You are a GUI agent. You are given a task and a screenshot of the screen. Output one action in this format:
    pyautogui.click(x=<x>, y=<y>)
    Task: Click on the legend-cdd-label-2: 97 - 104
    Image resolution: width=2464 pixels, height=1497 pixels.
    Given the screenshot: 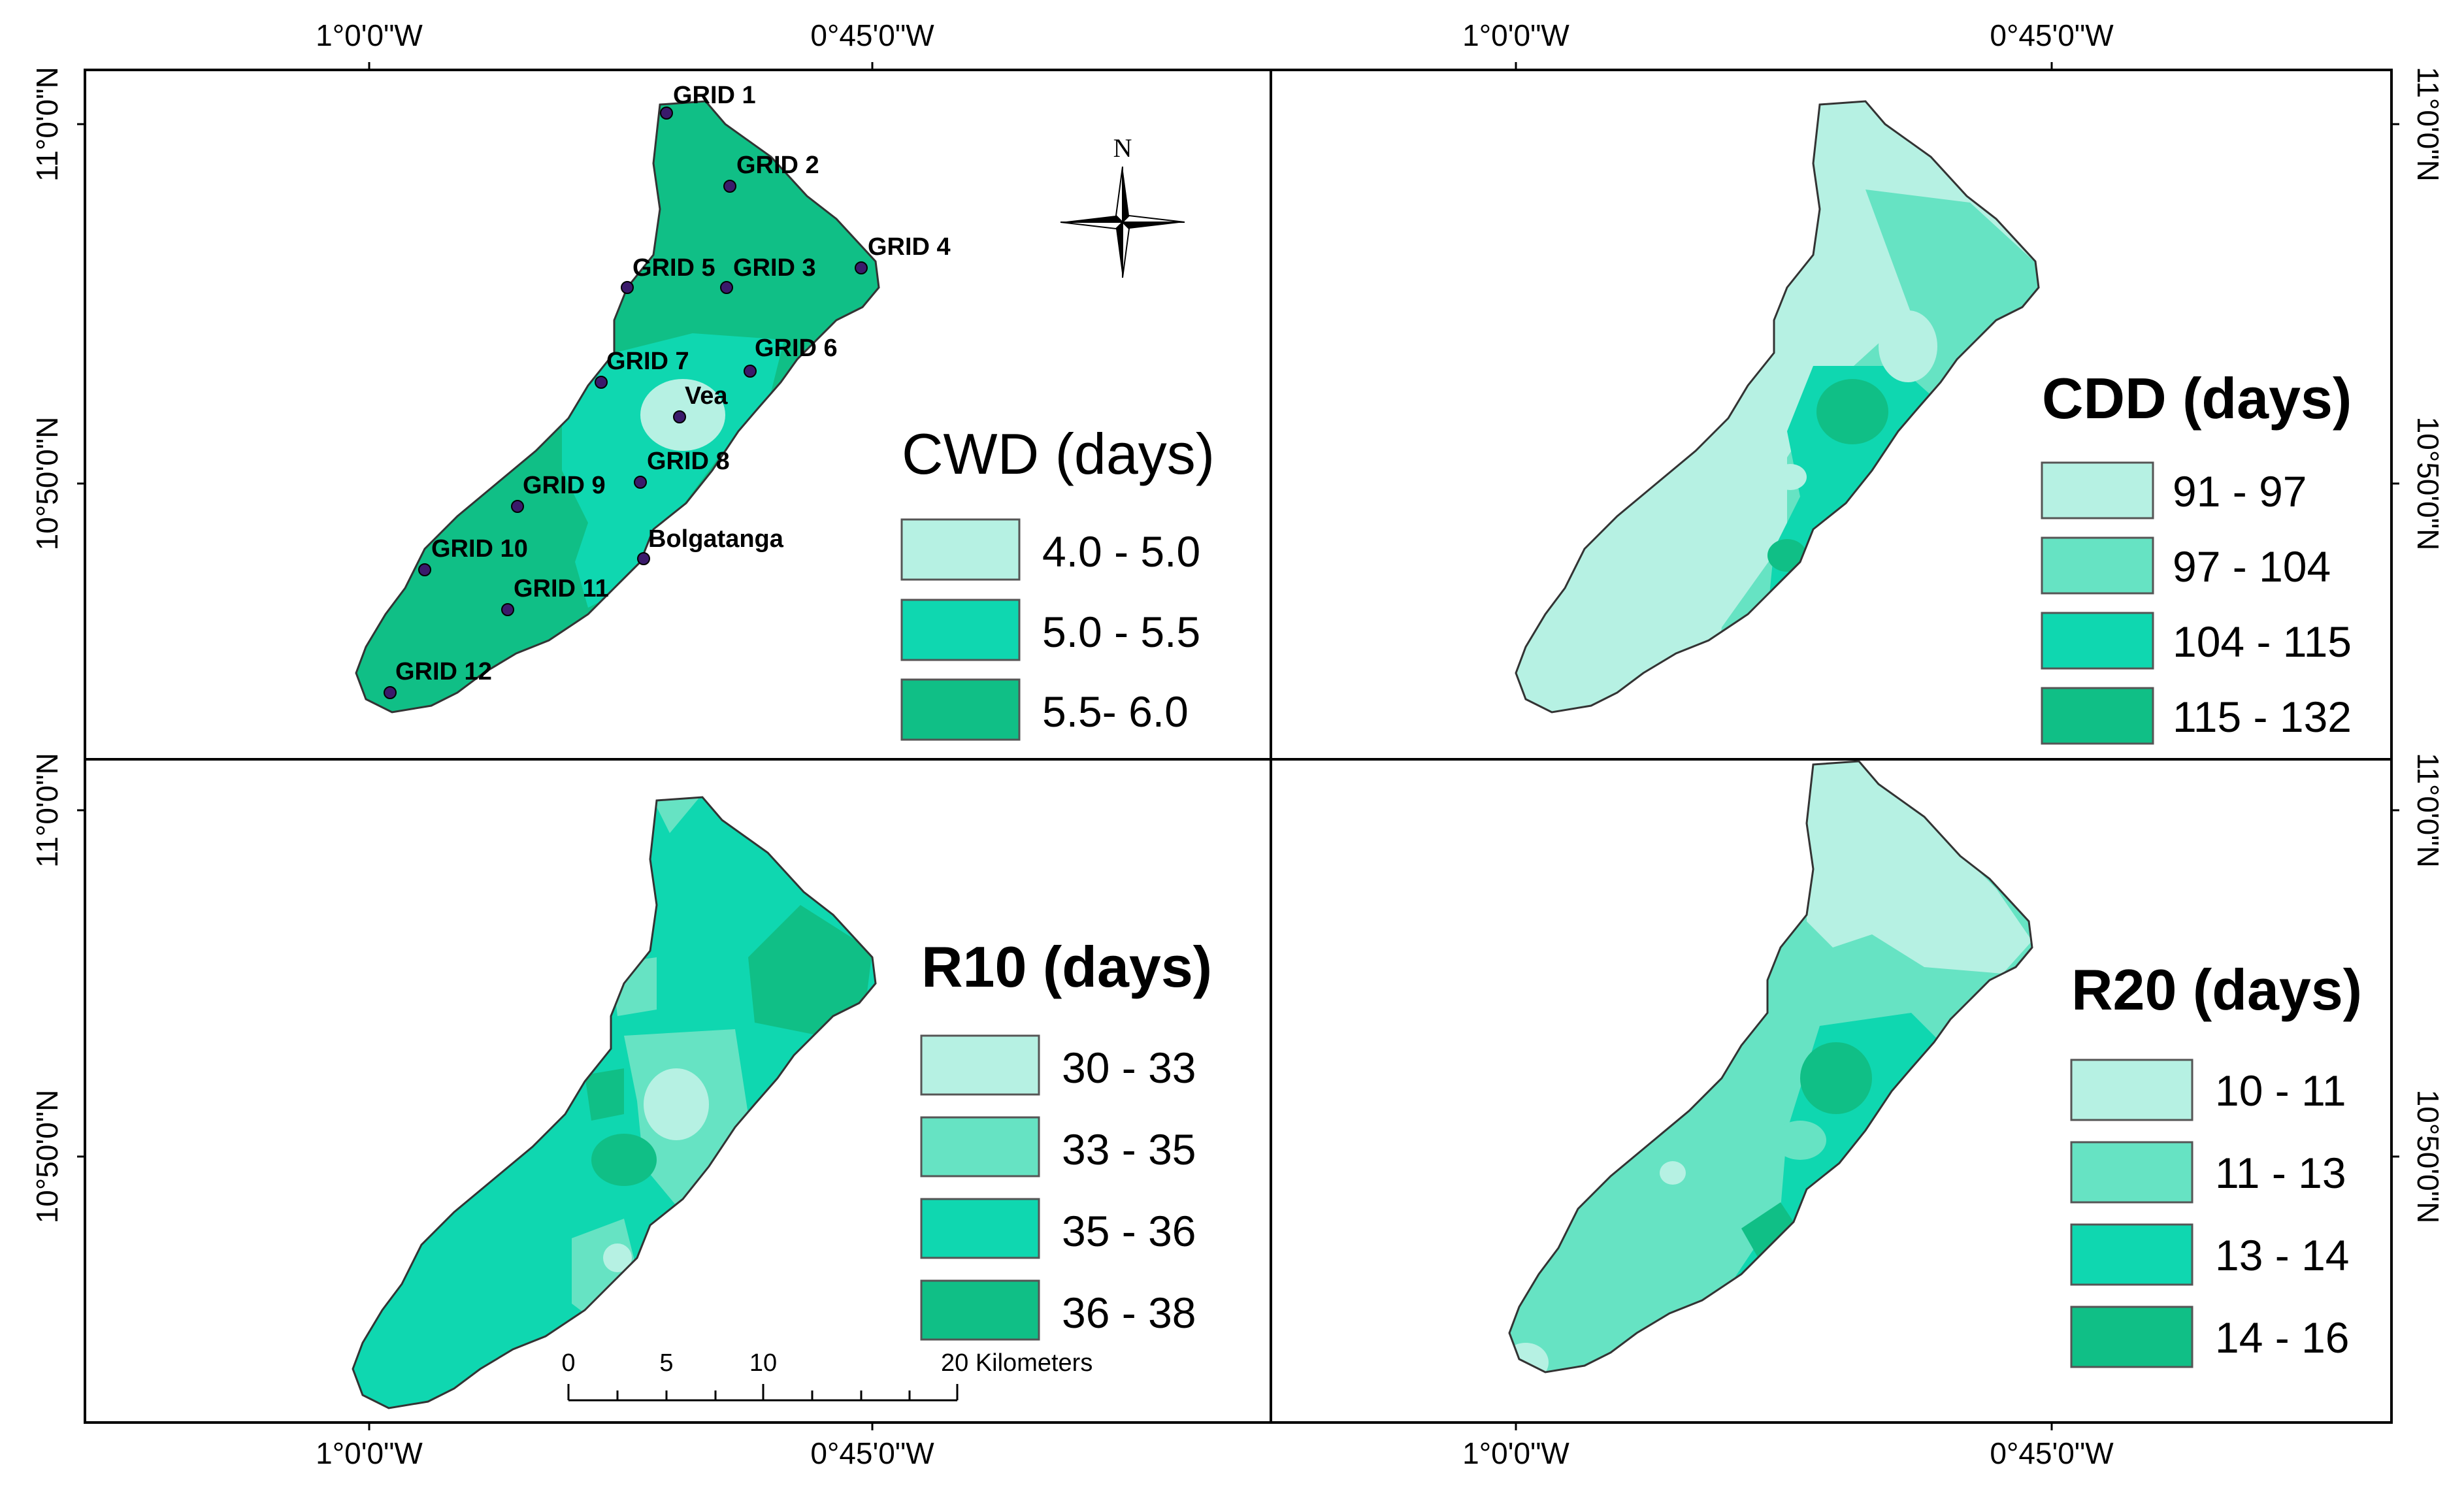 What is the action you would take?
    pyautogui.click(x=2252, y=566)
    